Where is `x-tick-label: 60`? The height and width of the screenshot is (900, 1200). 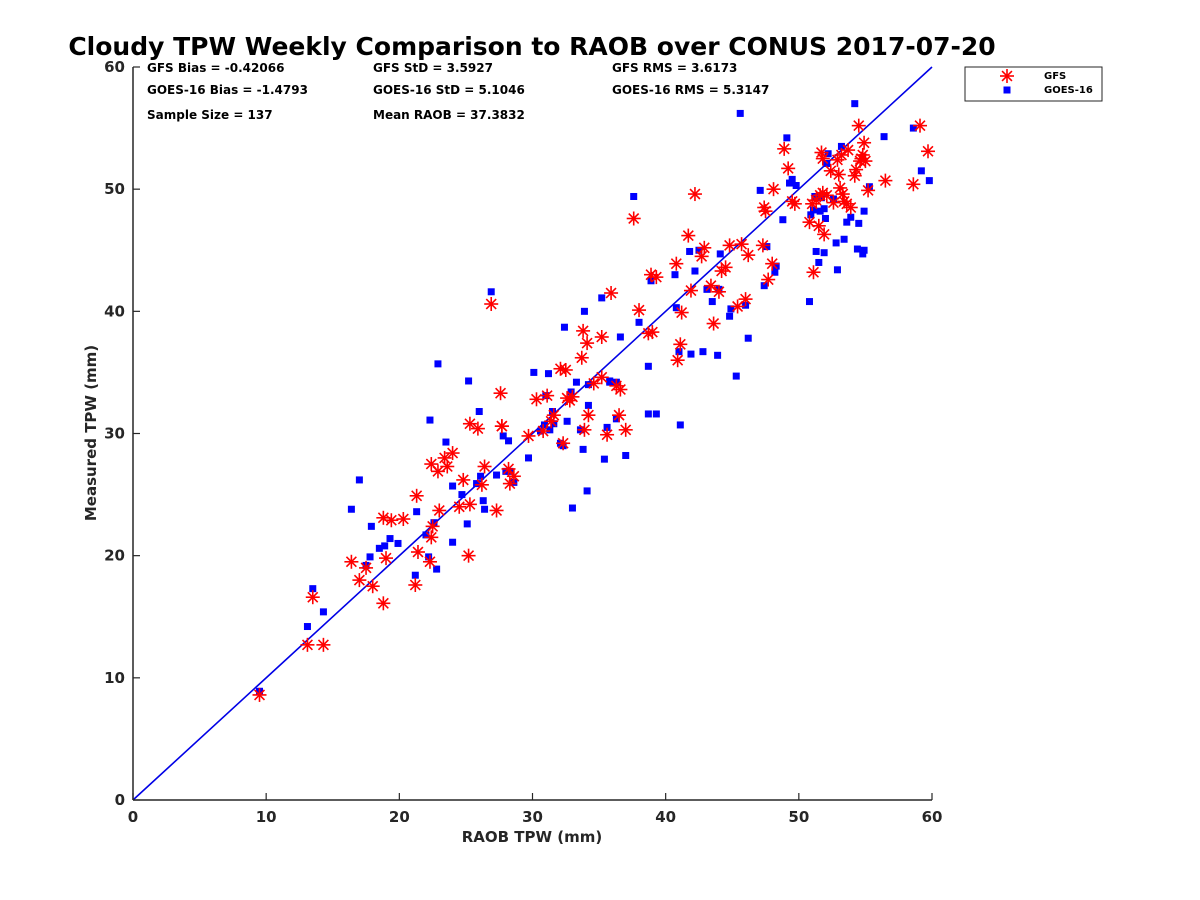 x-tick-label: 60 is located at coordinates (932, 817).